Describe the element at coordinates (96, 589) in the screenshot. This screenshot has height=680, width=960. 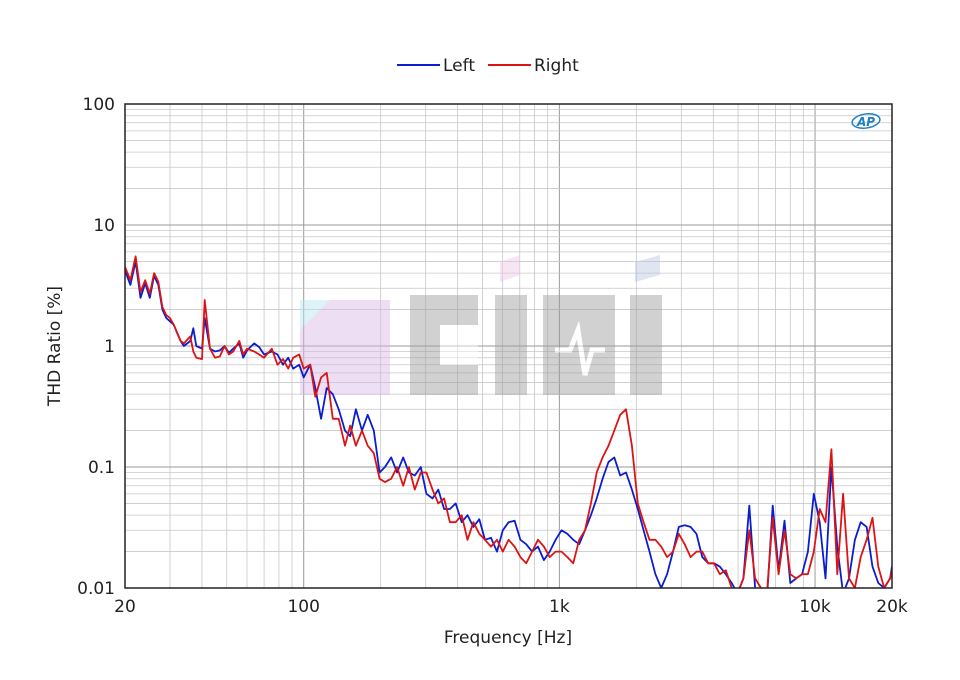
I see `y-tick-label: 0.01` at that location.